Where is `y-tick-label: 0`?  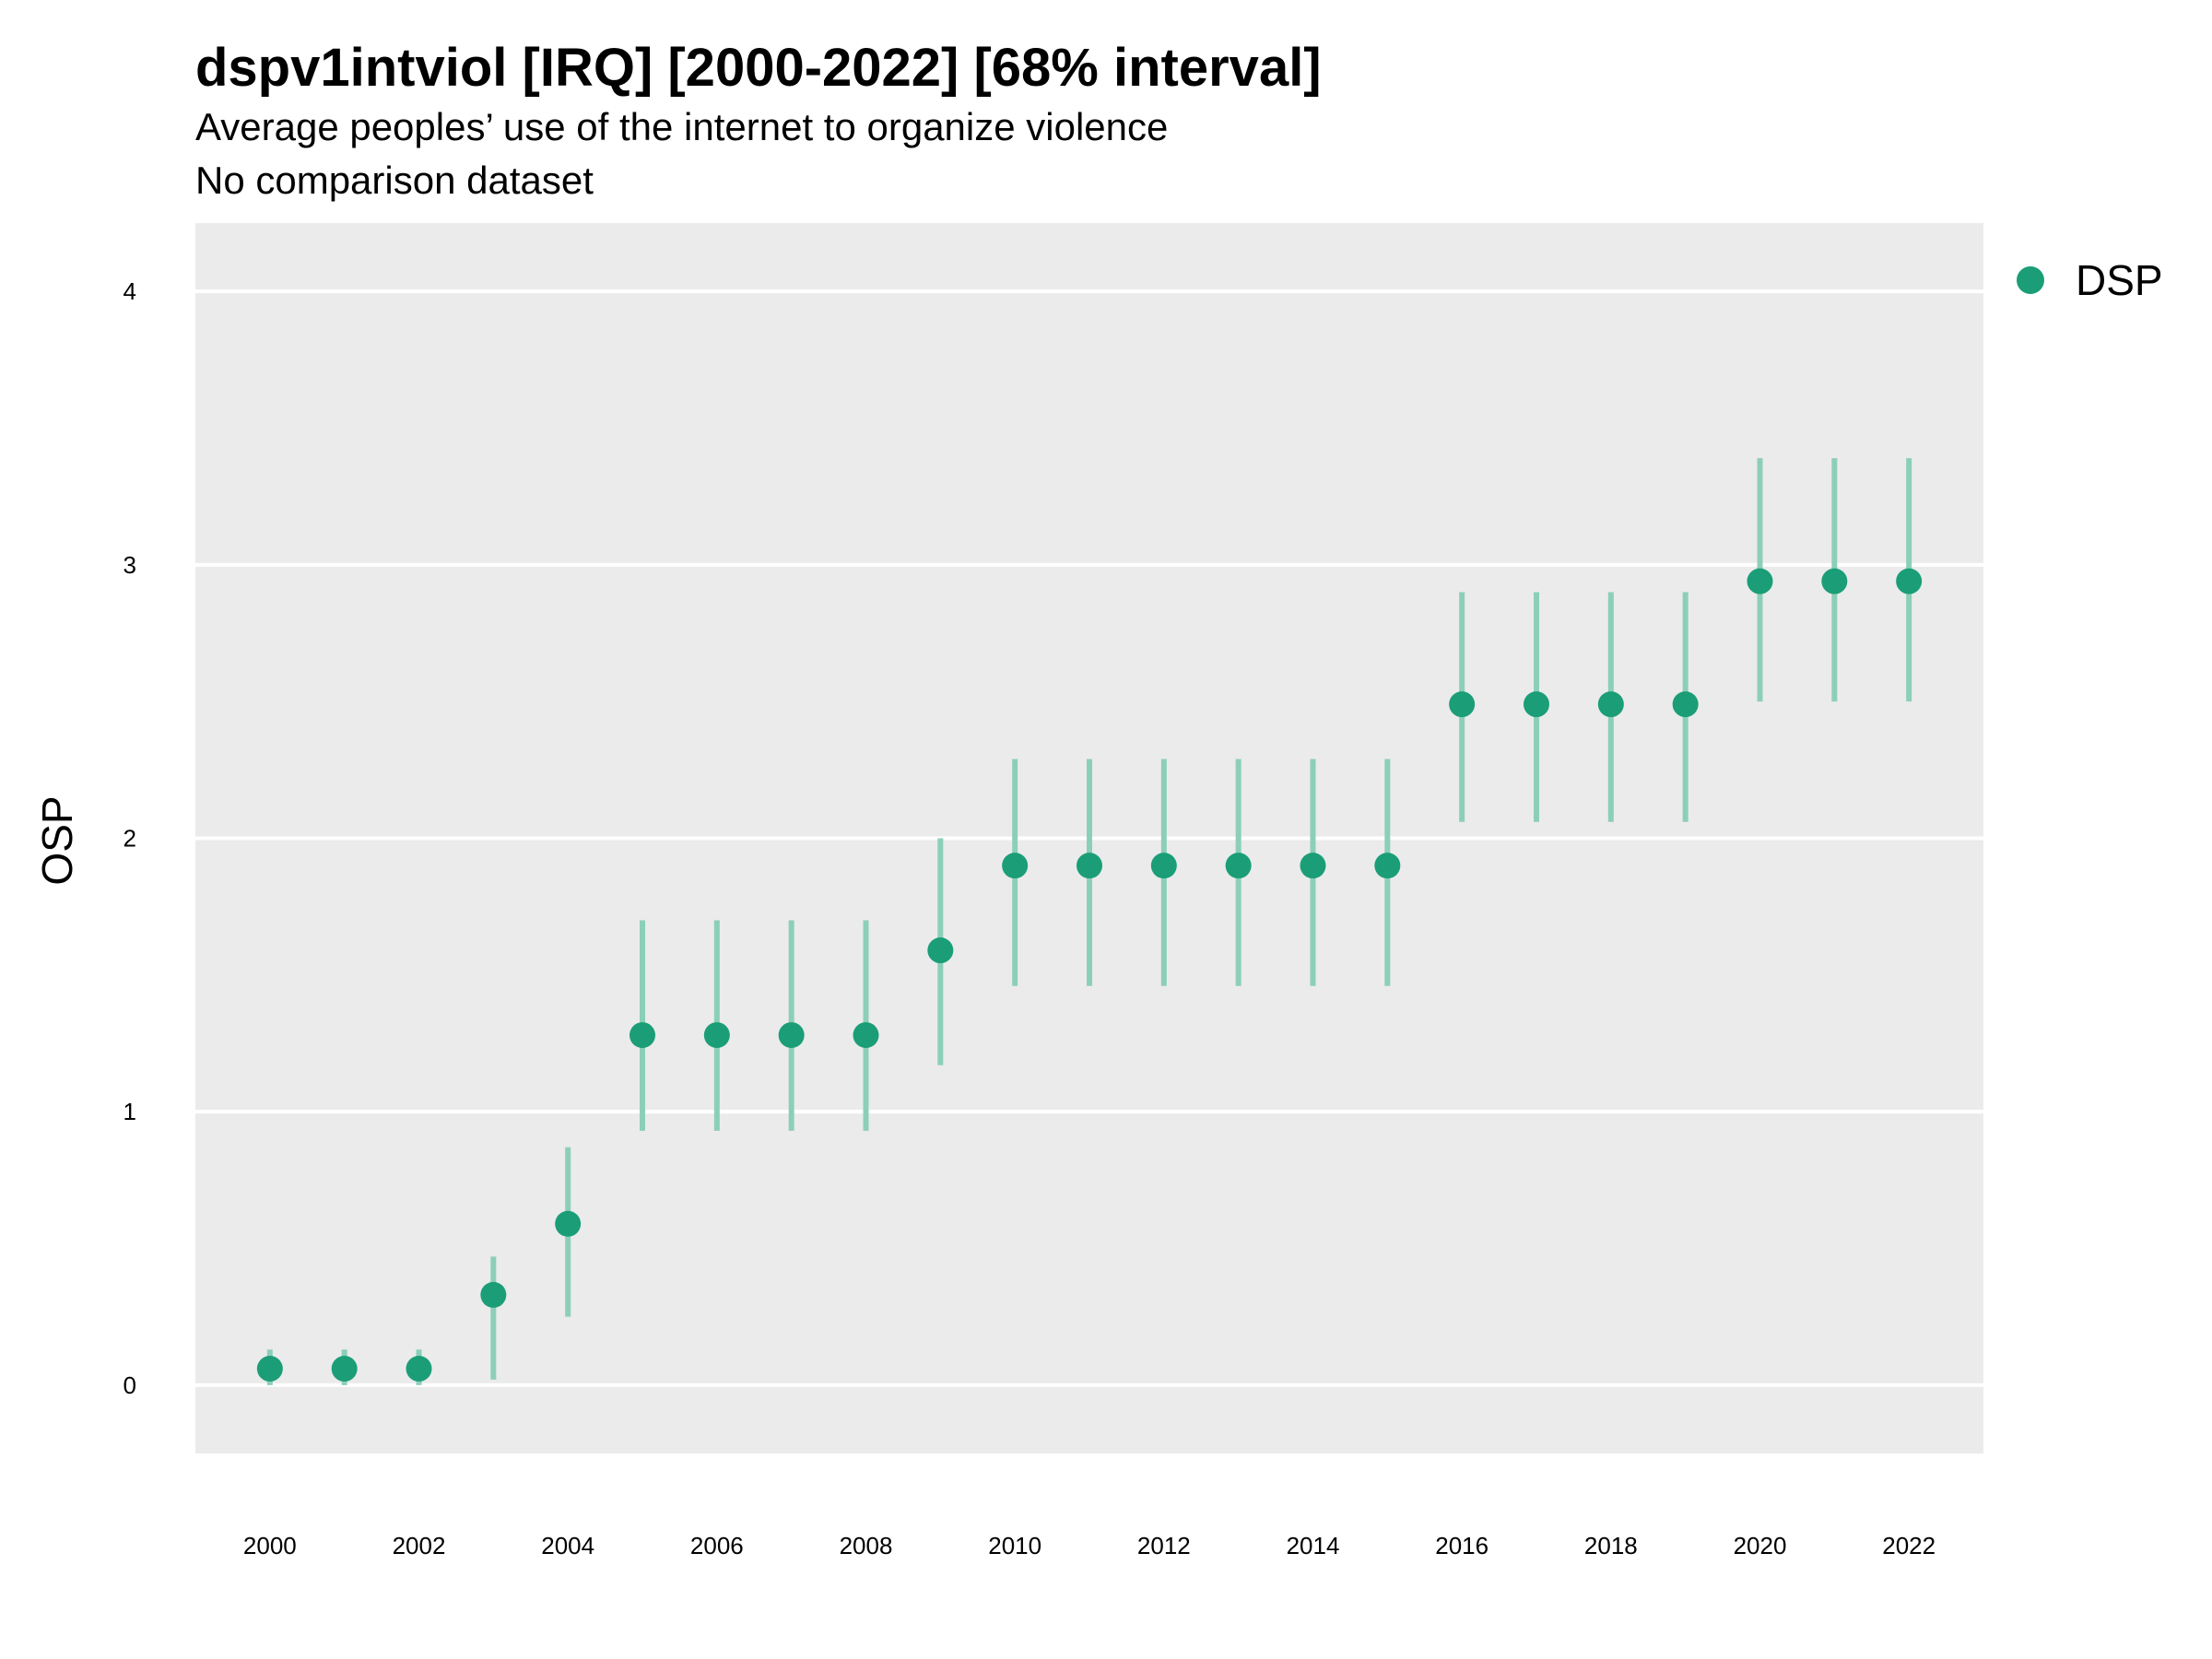 y-tick-label: 0 is located at coordinates (130, 1385).